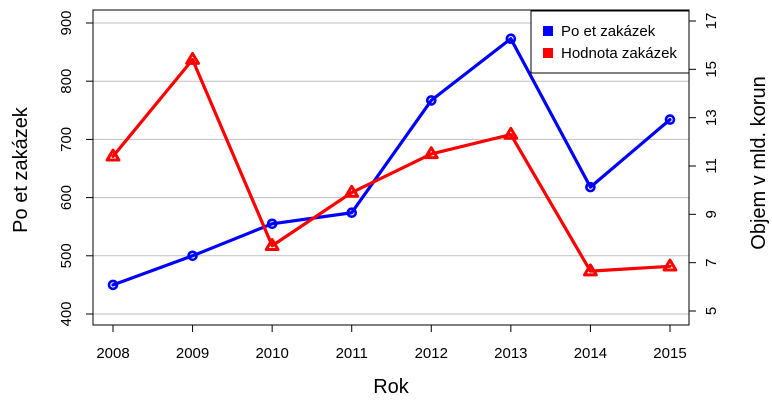 This screenshot has height=403, width=772. Describe the element at coordinates (510, 353) in the screenshot. I see `x-tick-label: 2013` at that location.